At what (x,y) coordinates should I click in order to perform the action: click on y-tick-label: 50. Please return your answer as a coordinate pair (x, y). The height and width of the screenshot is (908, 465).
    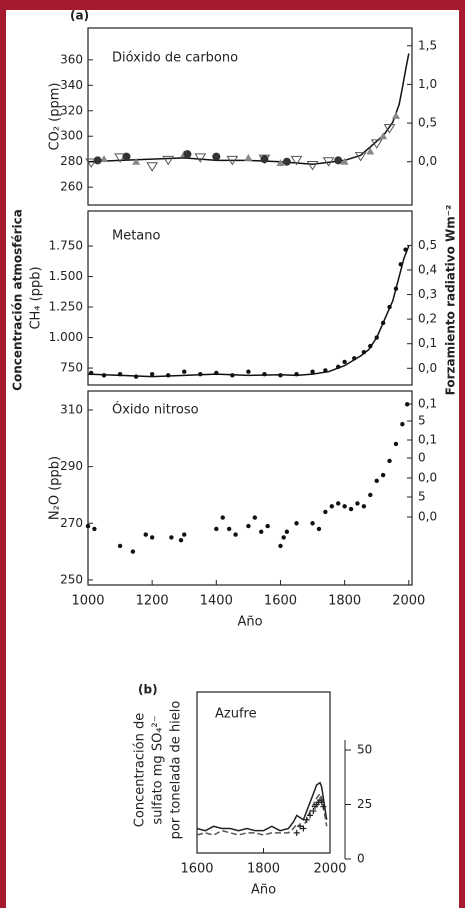
    Looking at the image, I should click on (364, 750).